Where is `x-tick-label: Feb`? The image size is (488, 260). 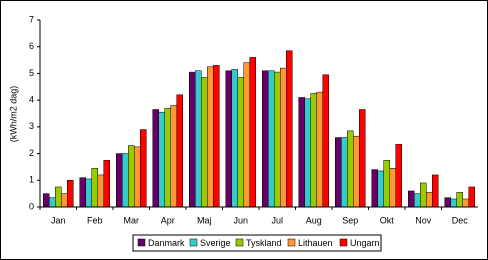 x-tick-label: Feb is located at coordinates (95, 220).